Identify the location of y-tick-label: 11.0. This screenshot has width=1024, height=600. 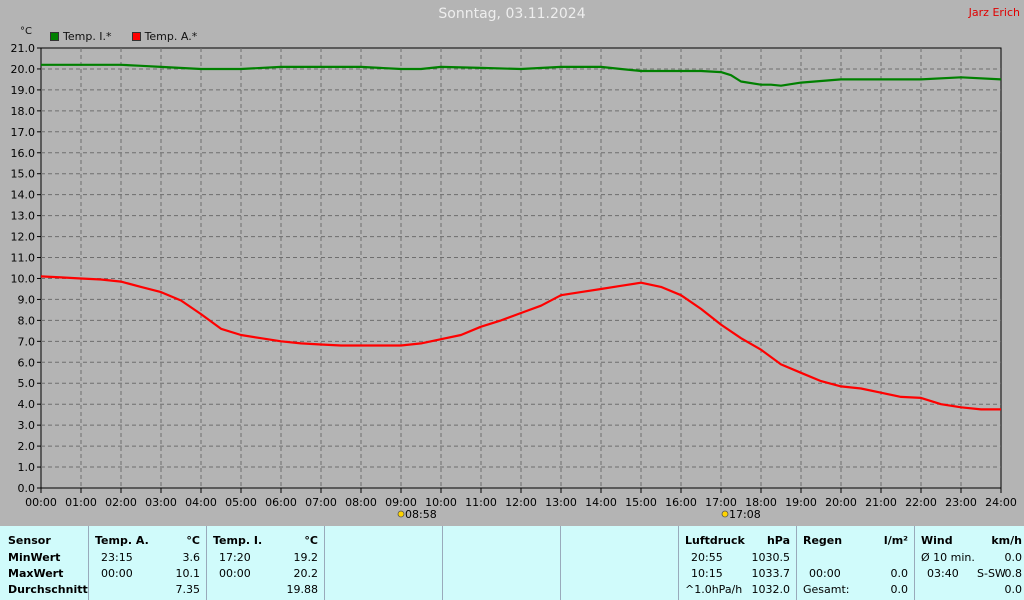
(23, 258).